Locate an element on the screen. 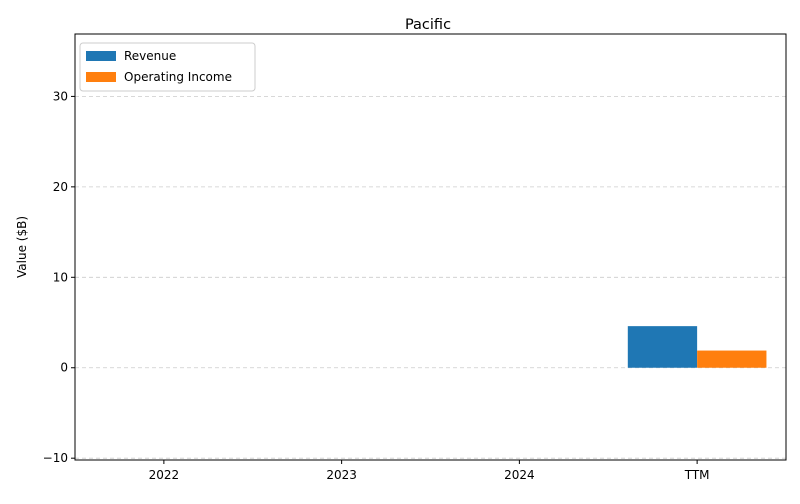 This screenshot has height=504, width=800. bar-operating-income is located at coordinates (732, 359).